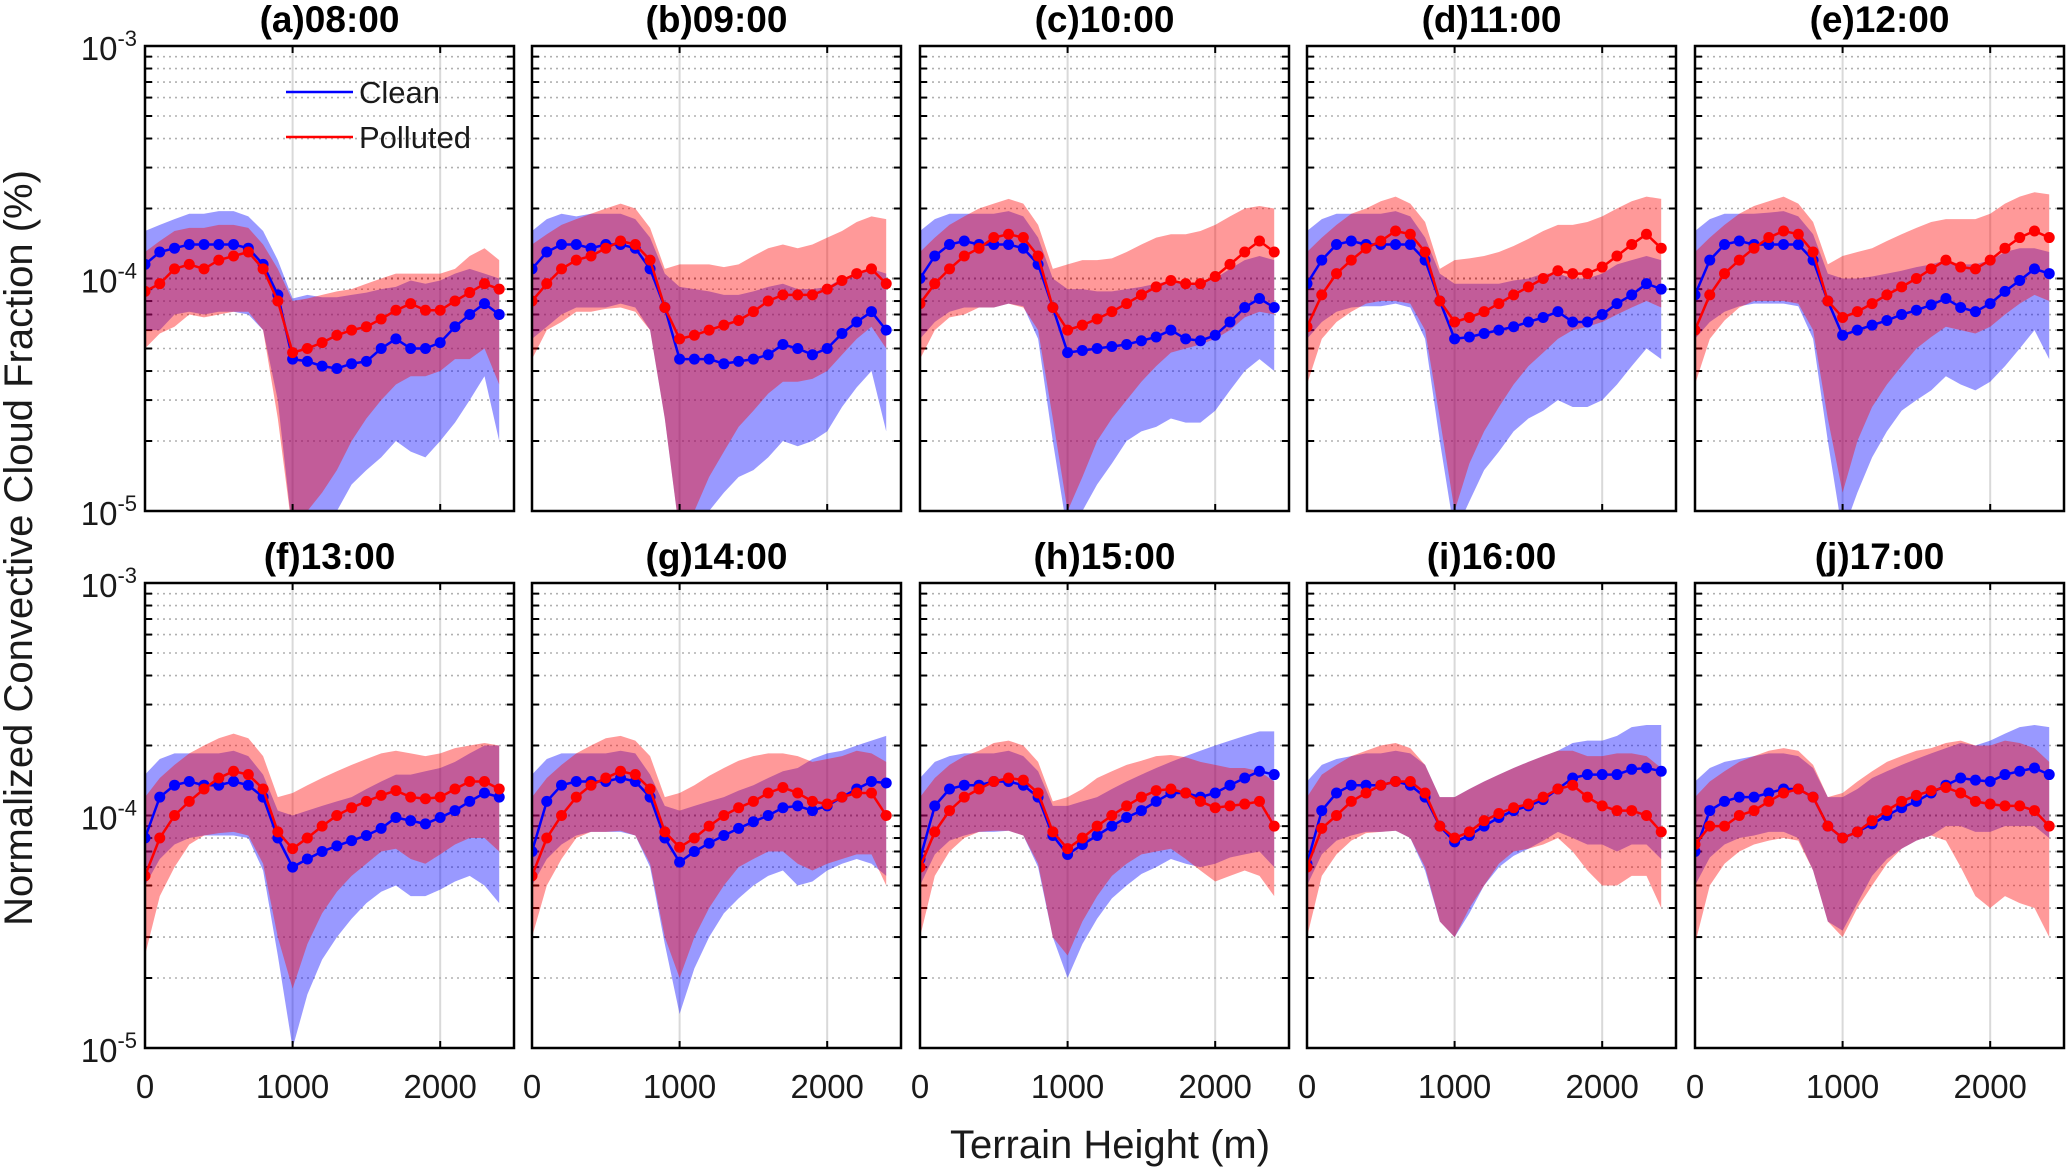 The image size is (2067, 1172). I want to click on panel-(e)12:00: (e)12:00, so click(1879, 256).